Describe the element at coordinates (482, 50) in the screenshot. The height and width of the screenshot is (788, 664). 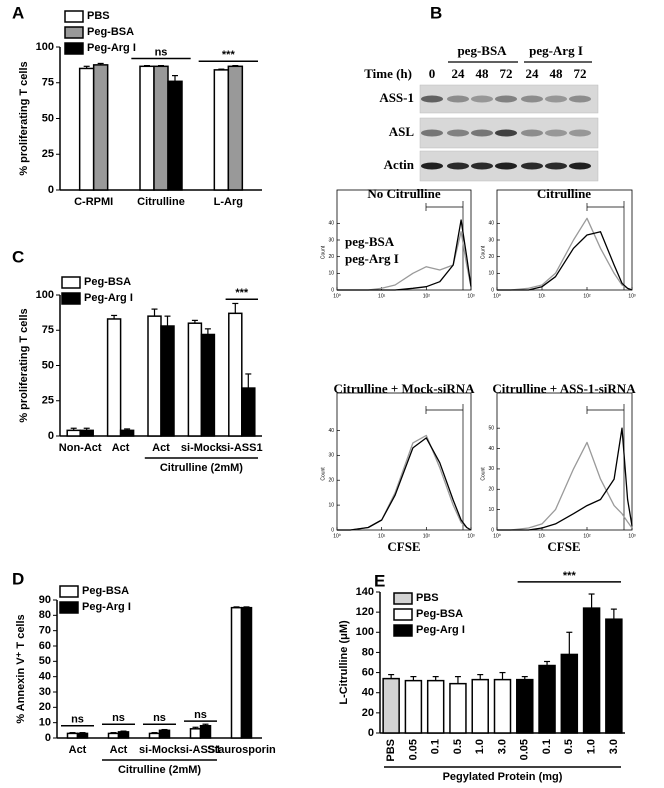
I see `group-label: peg-BSA` at that location.